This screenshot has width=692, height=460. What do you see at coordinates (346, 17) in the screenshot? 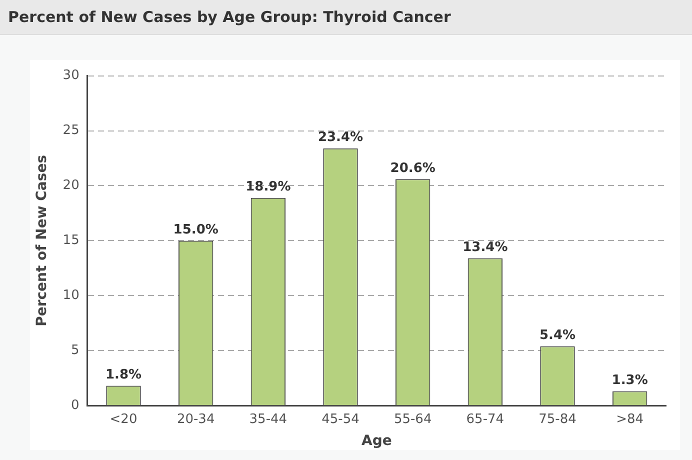
I see `chart-title: Percent of New Cases by Age Group: Thyroid Cancer` at bounding box center [346, 17].